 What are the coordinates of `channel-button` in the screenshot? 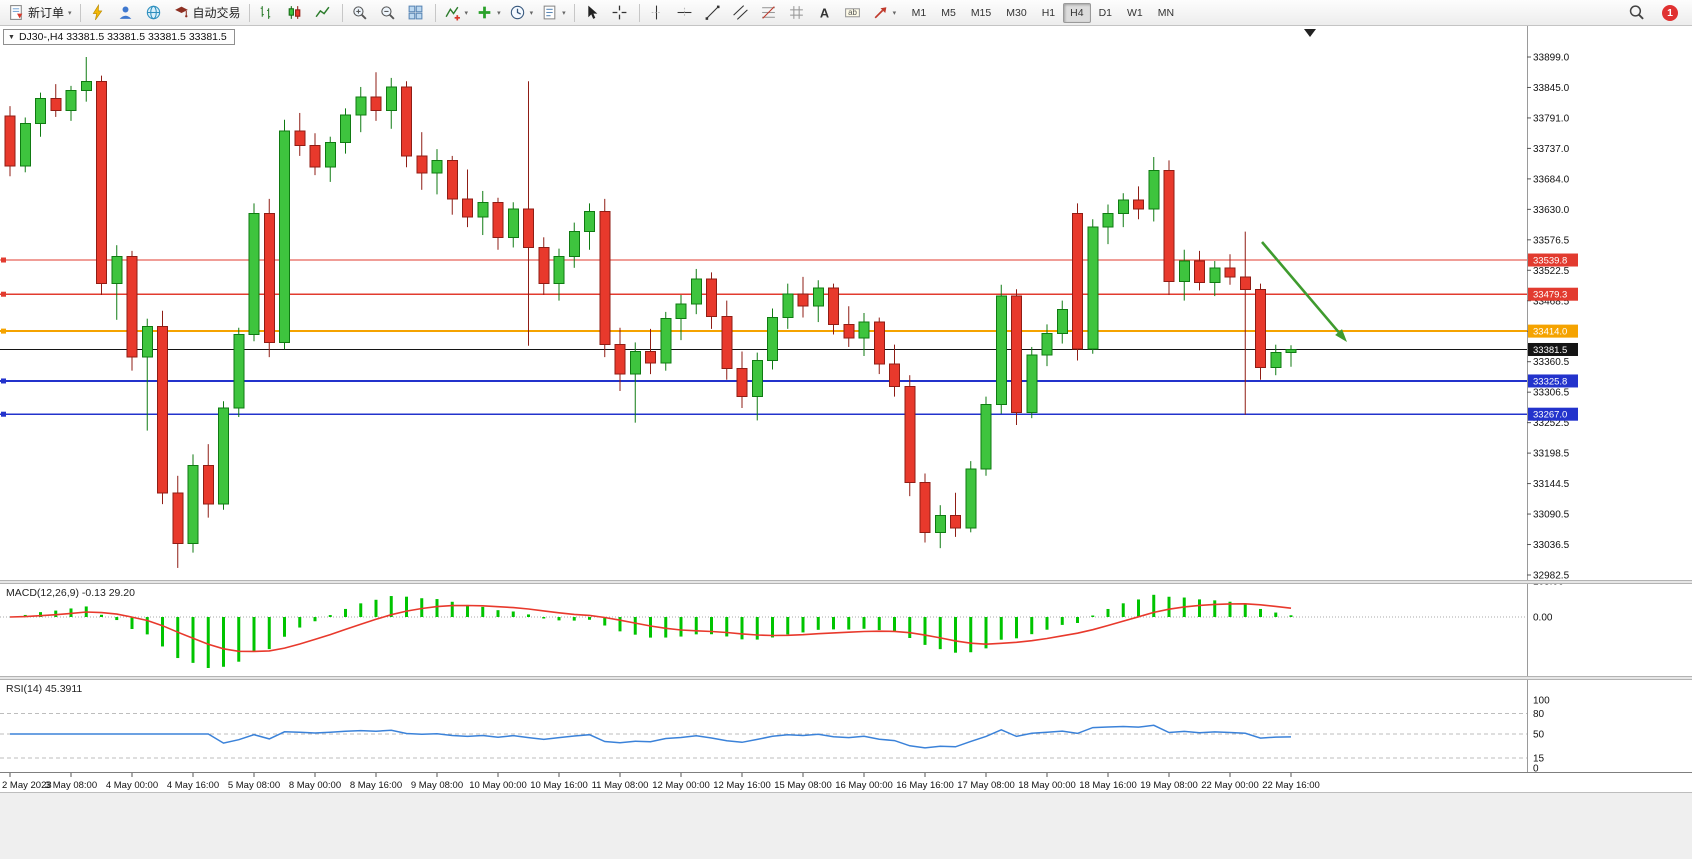 It's located at (742, 13).